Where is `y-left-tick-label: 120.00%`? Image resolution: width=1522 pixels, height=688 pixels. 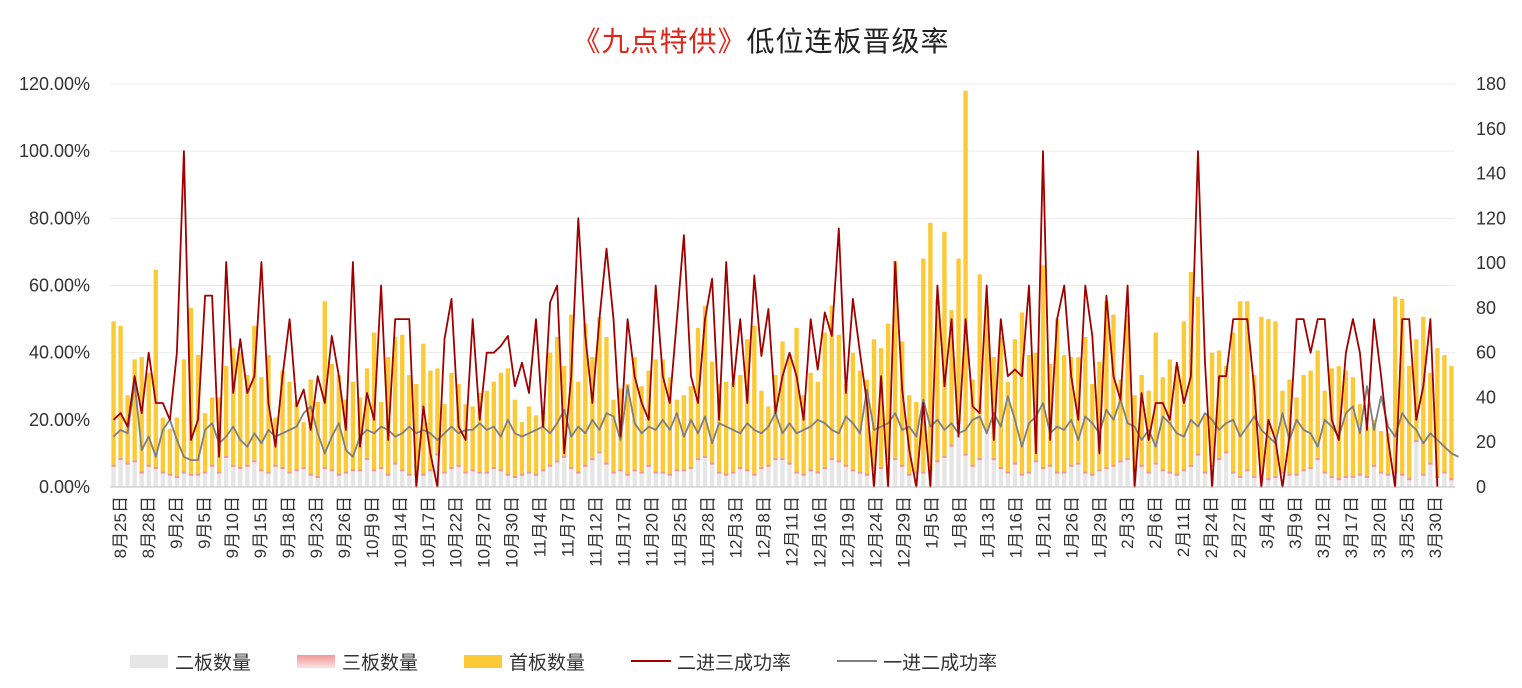
y-left-tick-label: 120.00% is located at coordinates (54, 84).